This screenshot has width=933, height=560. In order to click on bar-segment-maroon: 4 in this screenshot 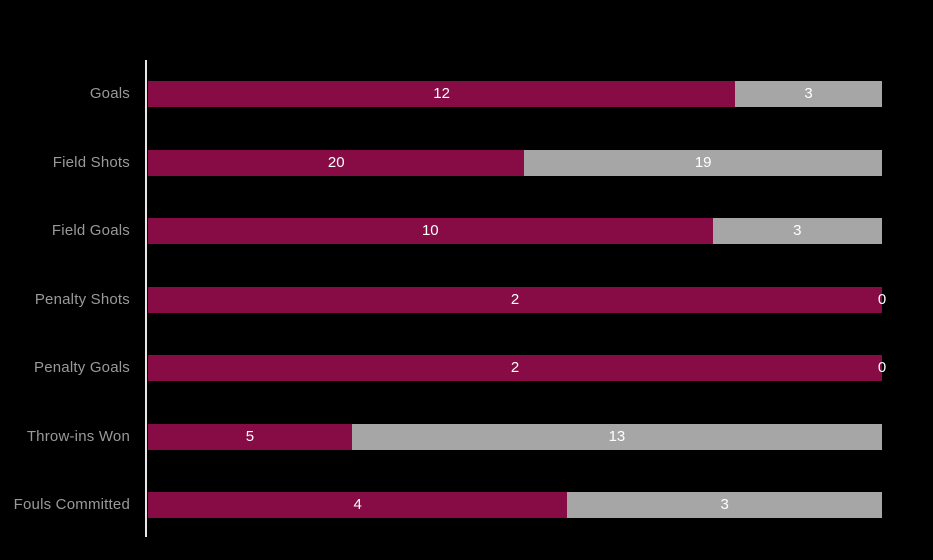, I will do `click(358, 505)`.